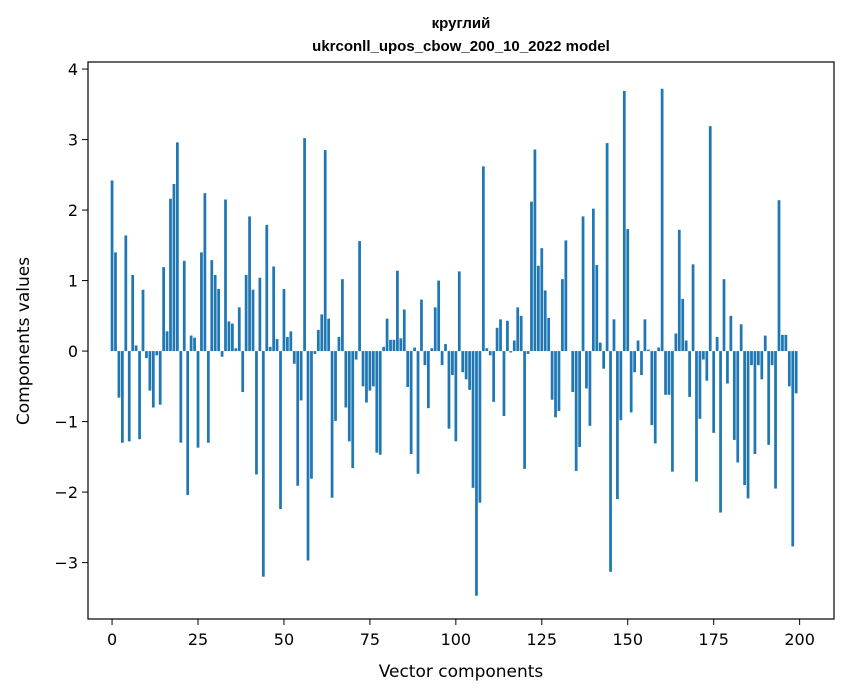  Describe the element at coordinates (461, 672) in the screenshot. I see `x-axis-label: Vector components` at that location.